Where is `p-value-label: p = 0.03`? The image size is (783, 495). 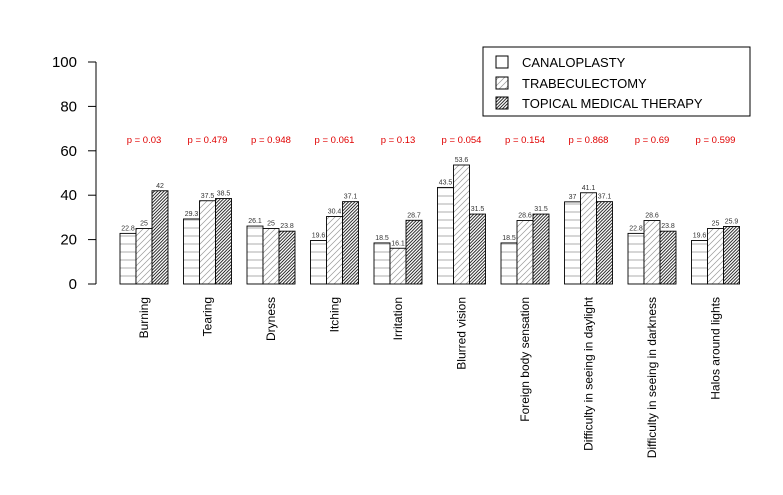
p-value-label: p = 0.03 is located at coordinates (144, 140).